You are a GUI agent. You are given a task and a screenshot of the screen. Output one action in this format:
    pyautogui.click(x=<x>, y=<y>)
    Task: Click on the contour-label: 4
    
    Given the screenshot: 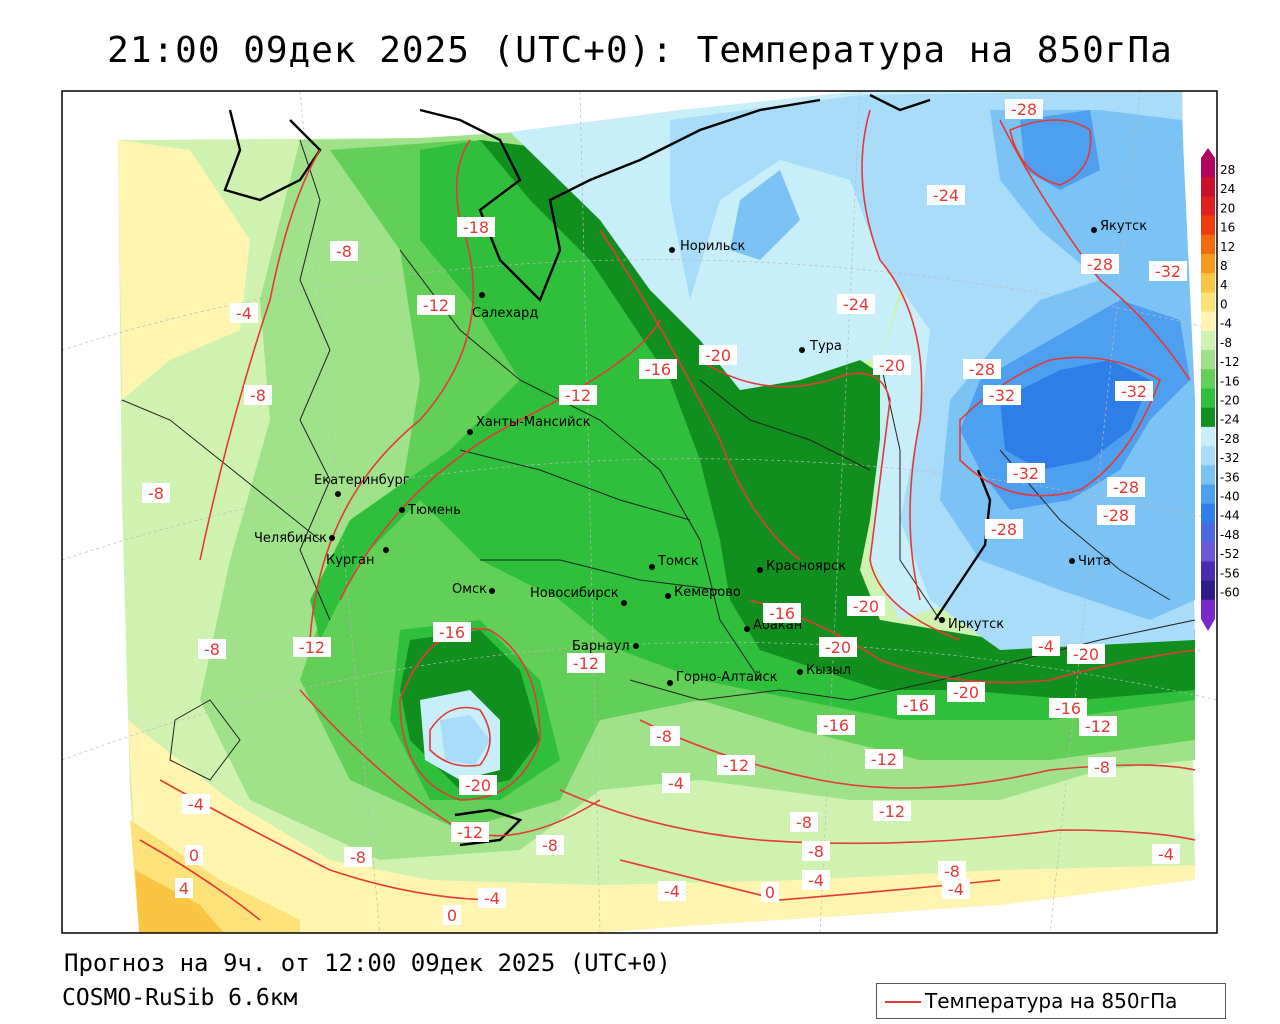 What is the action you would take?
    pyautogui.click(x=184, y=888)
    